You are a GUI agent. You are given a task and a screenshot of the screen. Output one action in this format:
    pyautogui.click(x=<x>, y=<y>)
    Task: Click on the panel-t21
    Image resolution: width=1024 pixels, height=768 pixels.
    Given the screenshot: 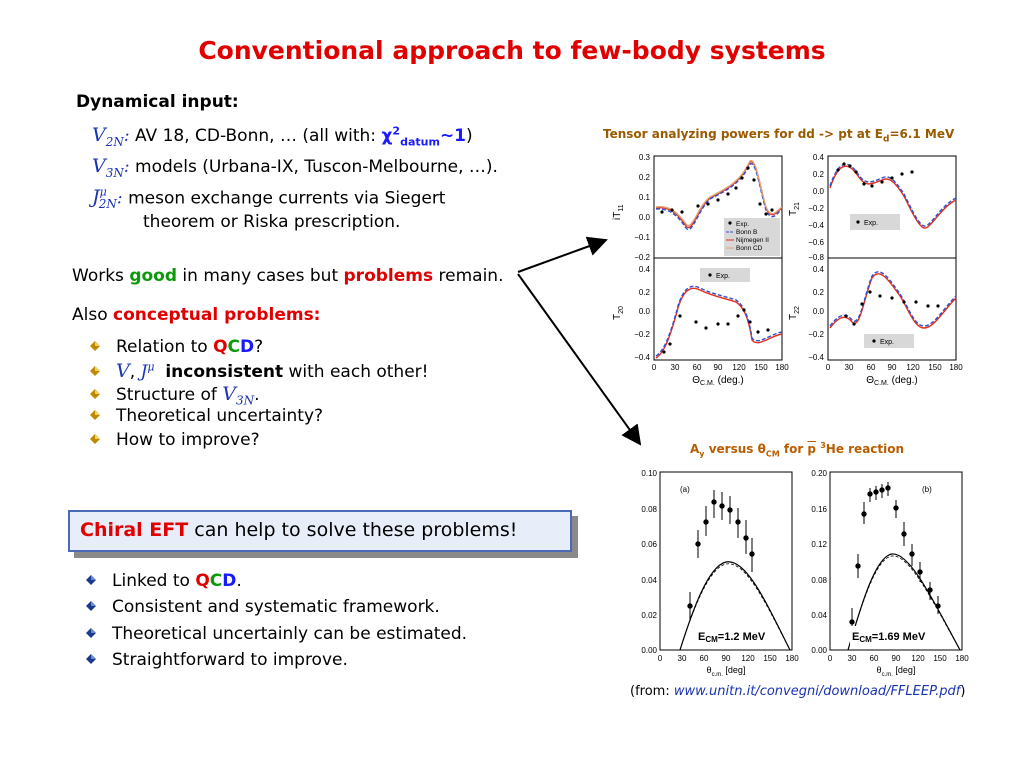 What is the action you would take?
    pyautogui.click(x=892, y=207)
    